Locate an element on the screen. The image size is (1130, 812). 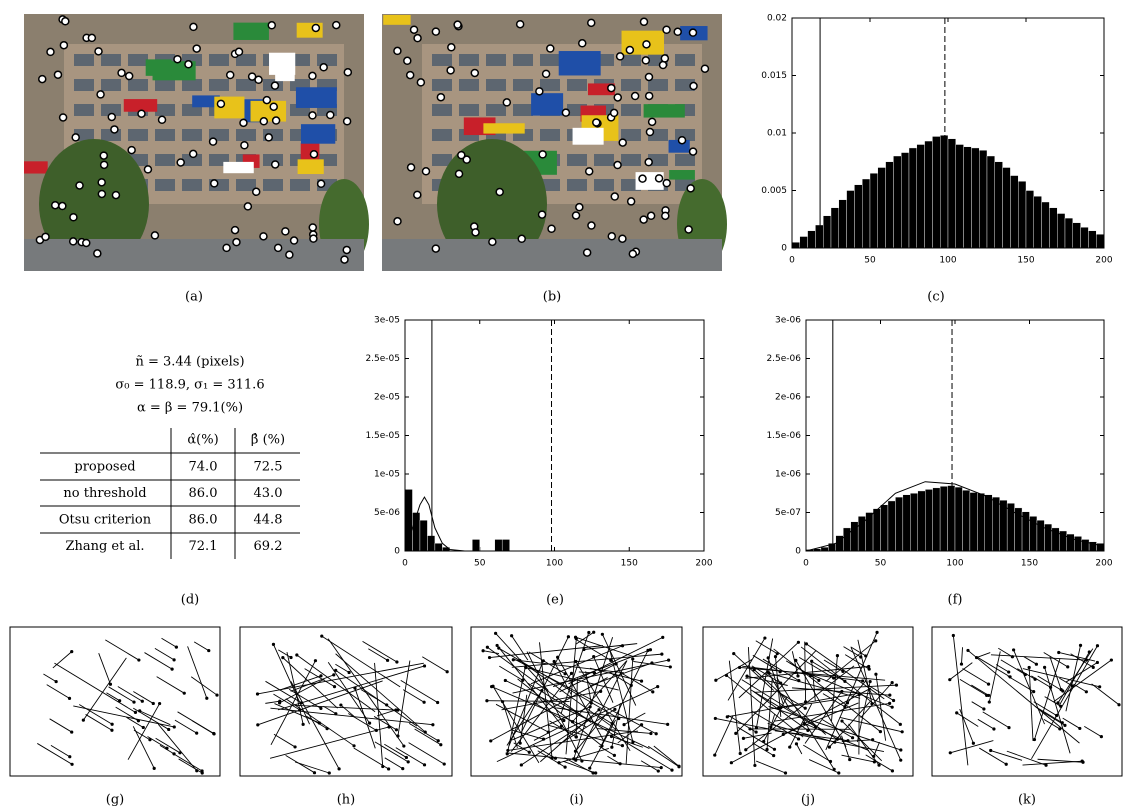
caption: (b) is located at coordinates (552, 297).